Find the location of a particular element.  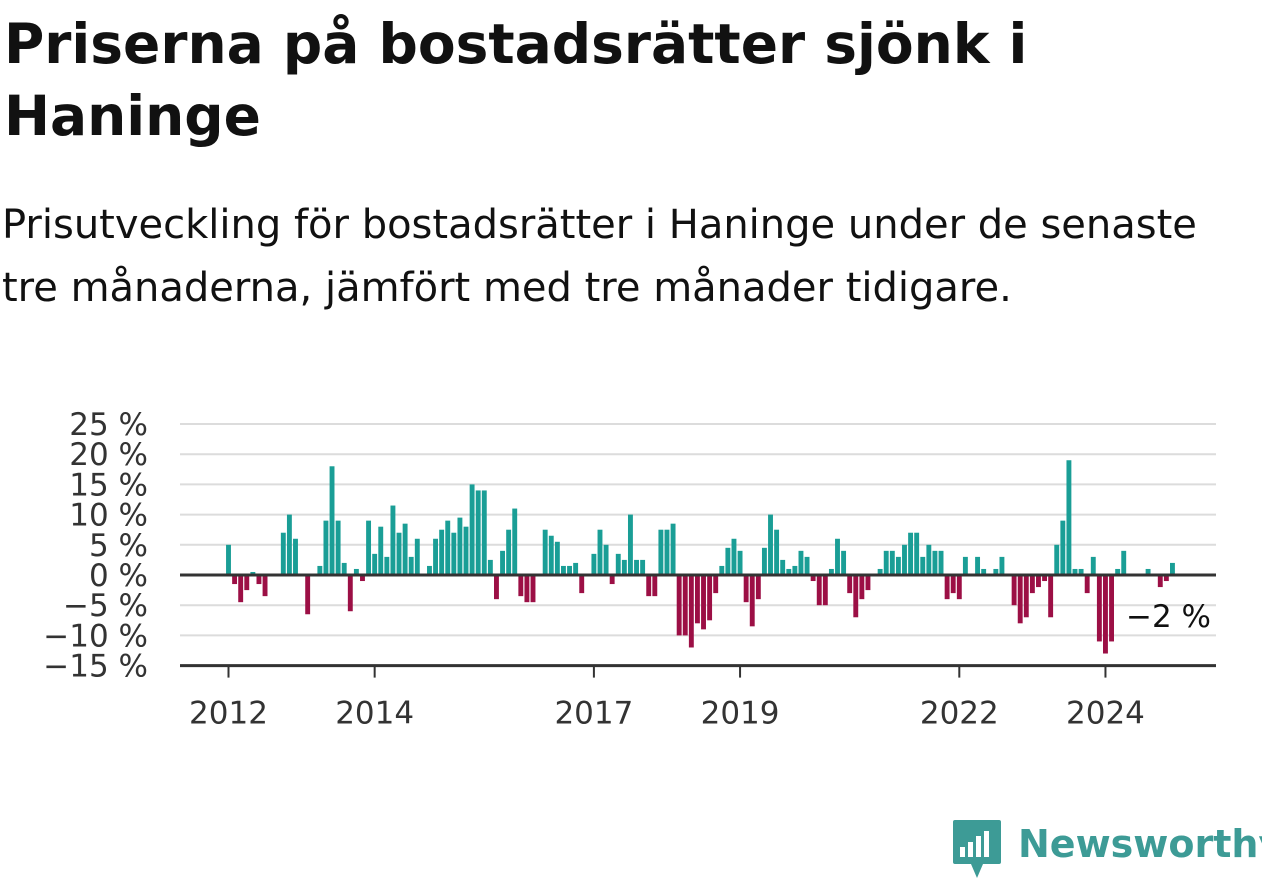

x-axis-ticks: 2012 2014 2017 2019 2022 2024 is located at coordinates (667, 698).